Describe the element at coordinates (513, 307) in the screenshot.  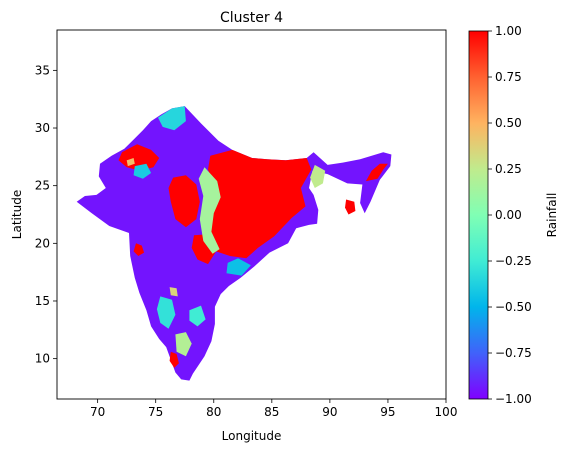
I see `colorbar-tick-label: −0.50` at that location.